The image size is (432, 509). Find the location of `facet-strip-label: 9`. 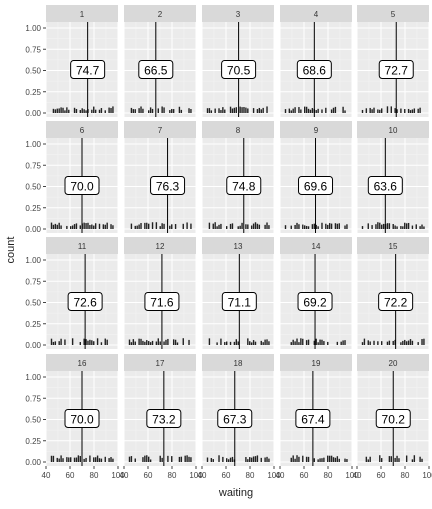

facet-strip-label: 9 is located at coordinates (316, 130).